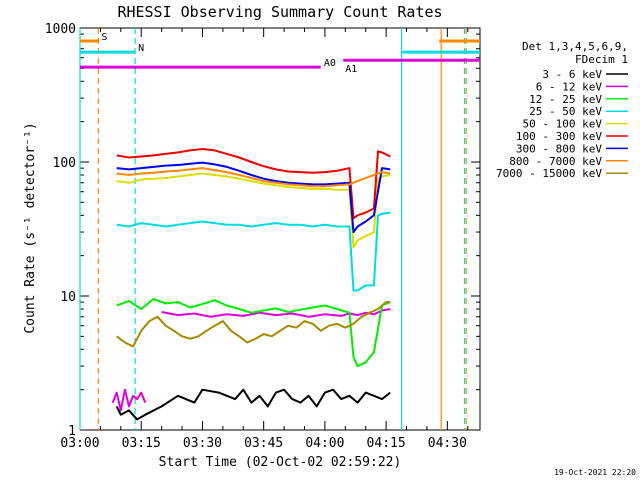 This screenshot has height=480, width=640. Describe the element at coordinates (68, 297) in the screenshot. I see `y-tick-label: 10` at that location.